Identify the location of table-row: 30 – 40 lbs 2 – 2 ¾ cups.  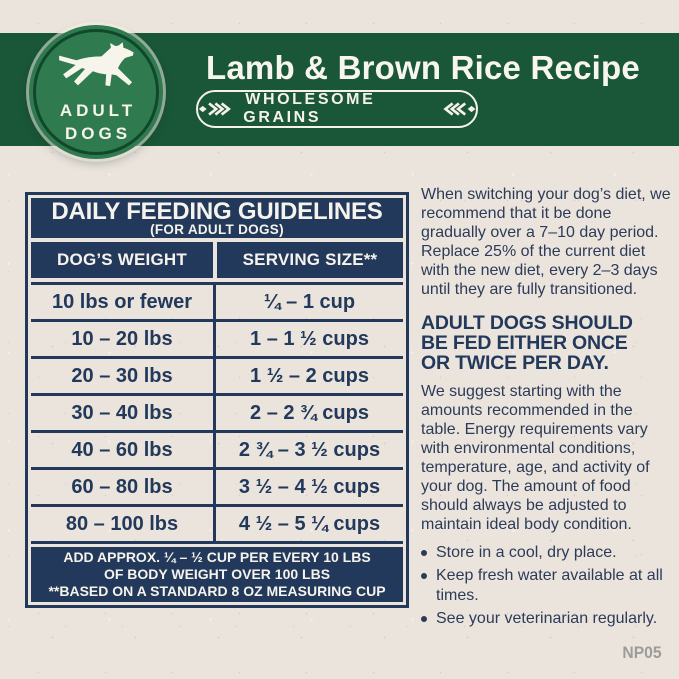
(217, 414).